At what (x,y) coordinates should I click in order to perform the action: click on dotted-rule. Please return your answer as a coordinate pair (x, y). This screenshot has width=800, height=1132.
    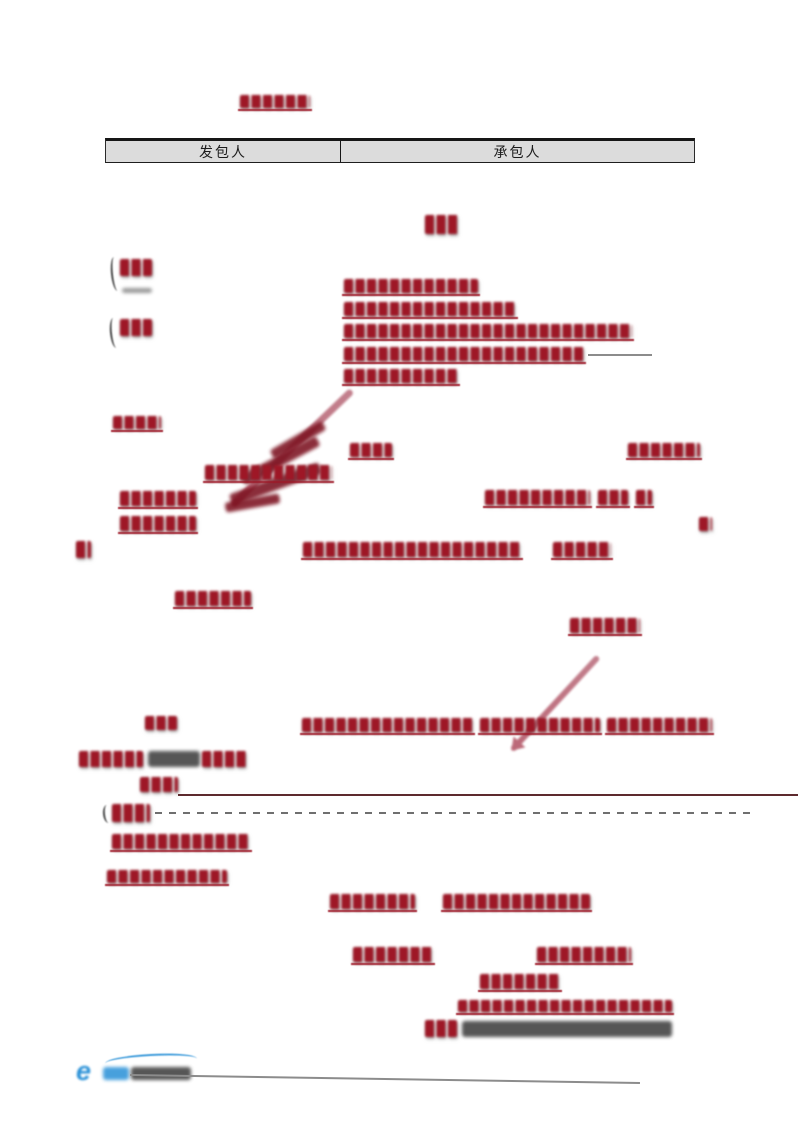
    Looking at the image, I should click on (455, 813).